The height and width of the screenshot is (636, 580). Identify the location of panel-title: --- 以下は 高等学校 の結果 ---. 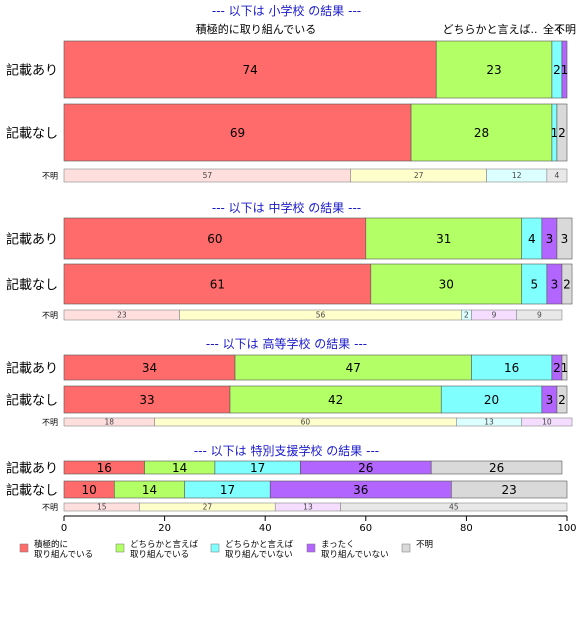
(286, 343).